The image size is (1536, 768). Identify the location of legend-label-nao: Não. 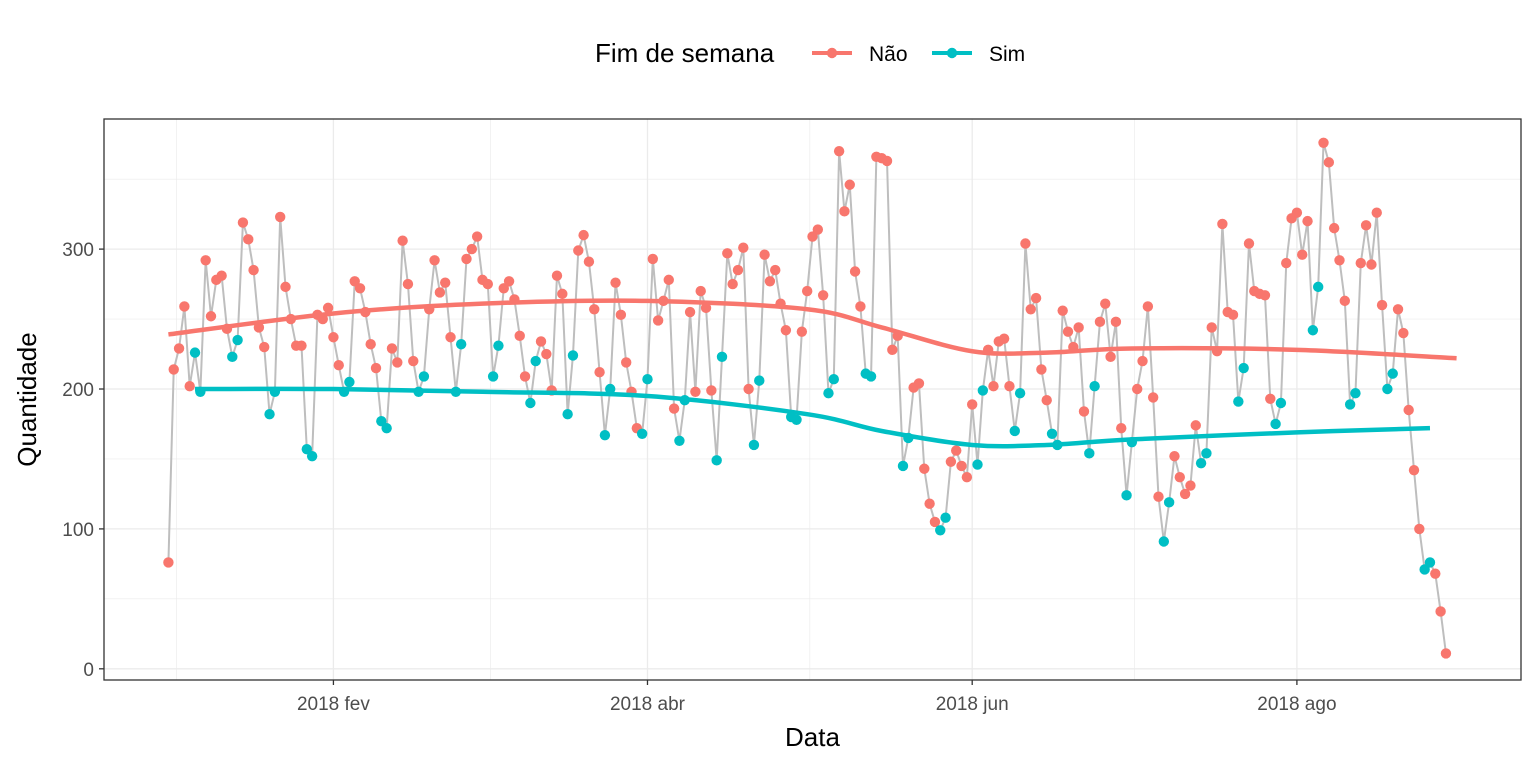
(888, 54).